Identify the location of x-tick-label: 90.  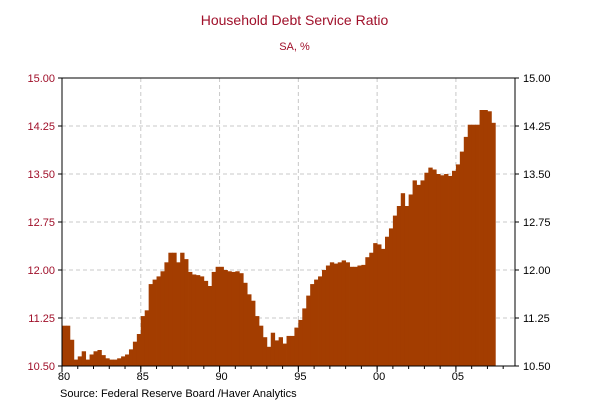
(221, 377).